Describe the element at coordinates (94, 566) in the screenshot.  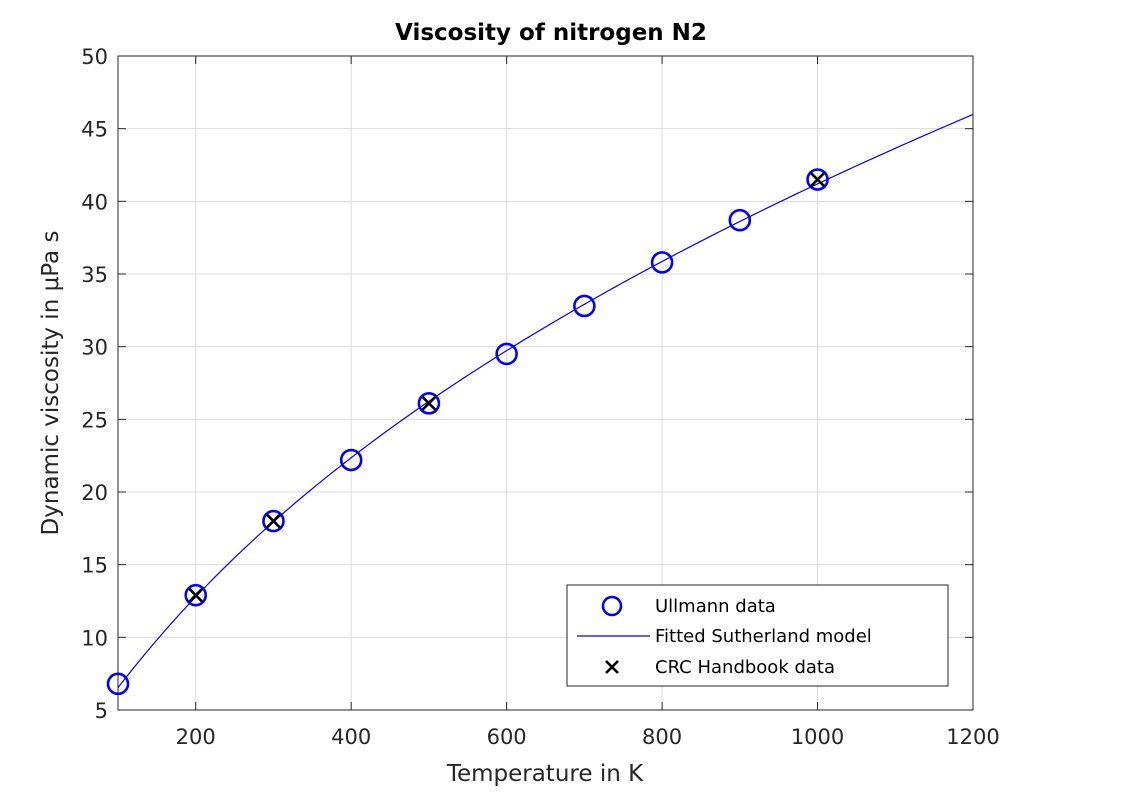
I see `y-tick-label: 15` at that location.